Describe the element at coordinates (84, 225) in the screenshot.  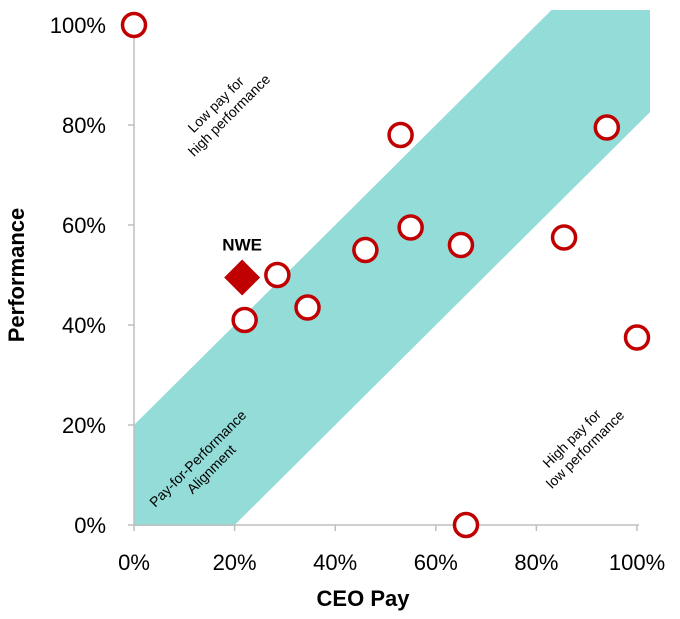
I see `y-tick-label: 60%` at that location.